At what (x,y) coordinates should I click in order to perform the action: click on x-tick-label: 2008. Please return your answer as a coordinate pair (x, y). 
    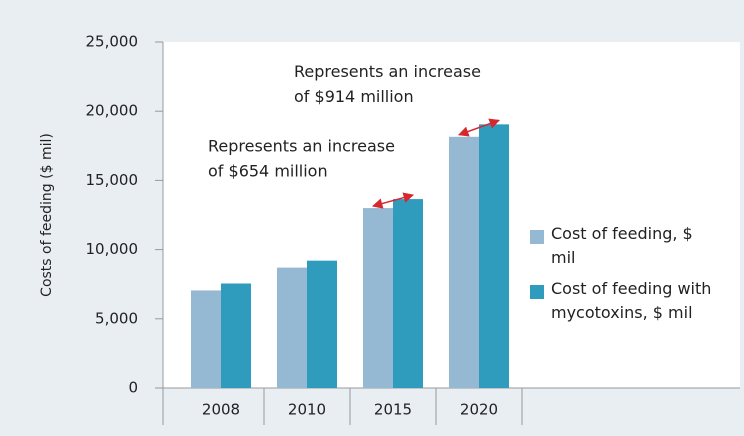
    Looking at the image, I should click on (221, 410).